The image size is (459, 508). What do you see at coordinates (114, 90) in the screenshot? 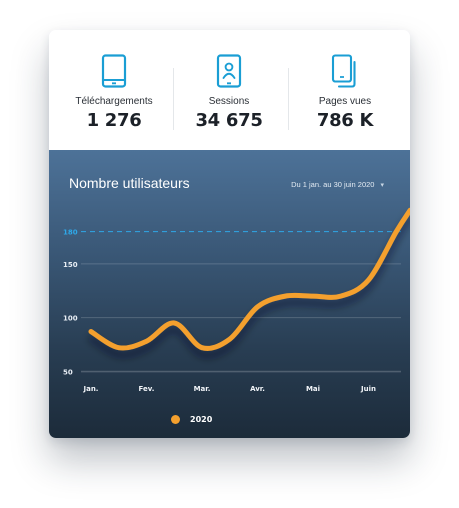
I see `stat-downloads: Téléchargements 1 276` at bounding box center [114, 90].